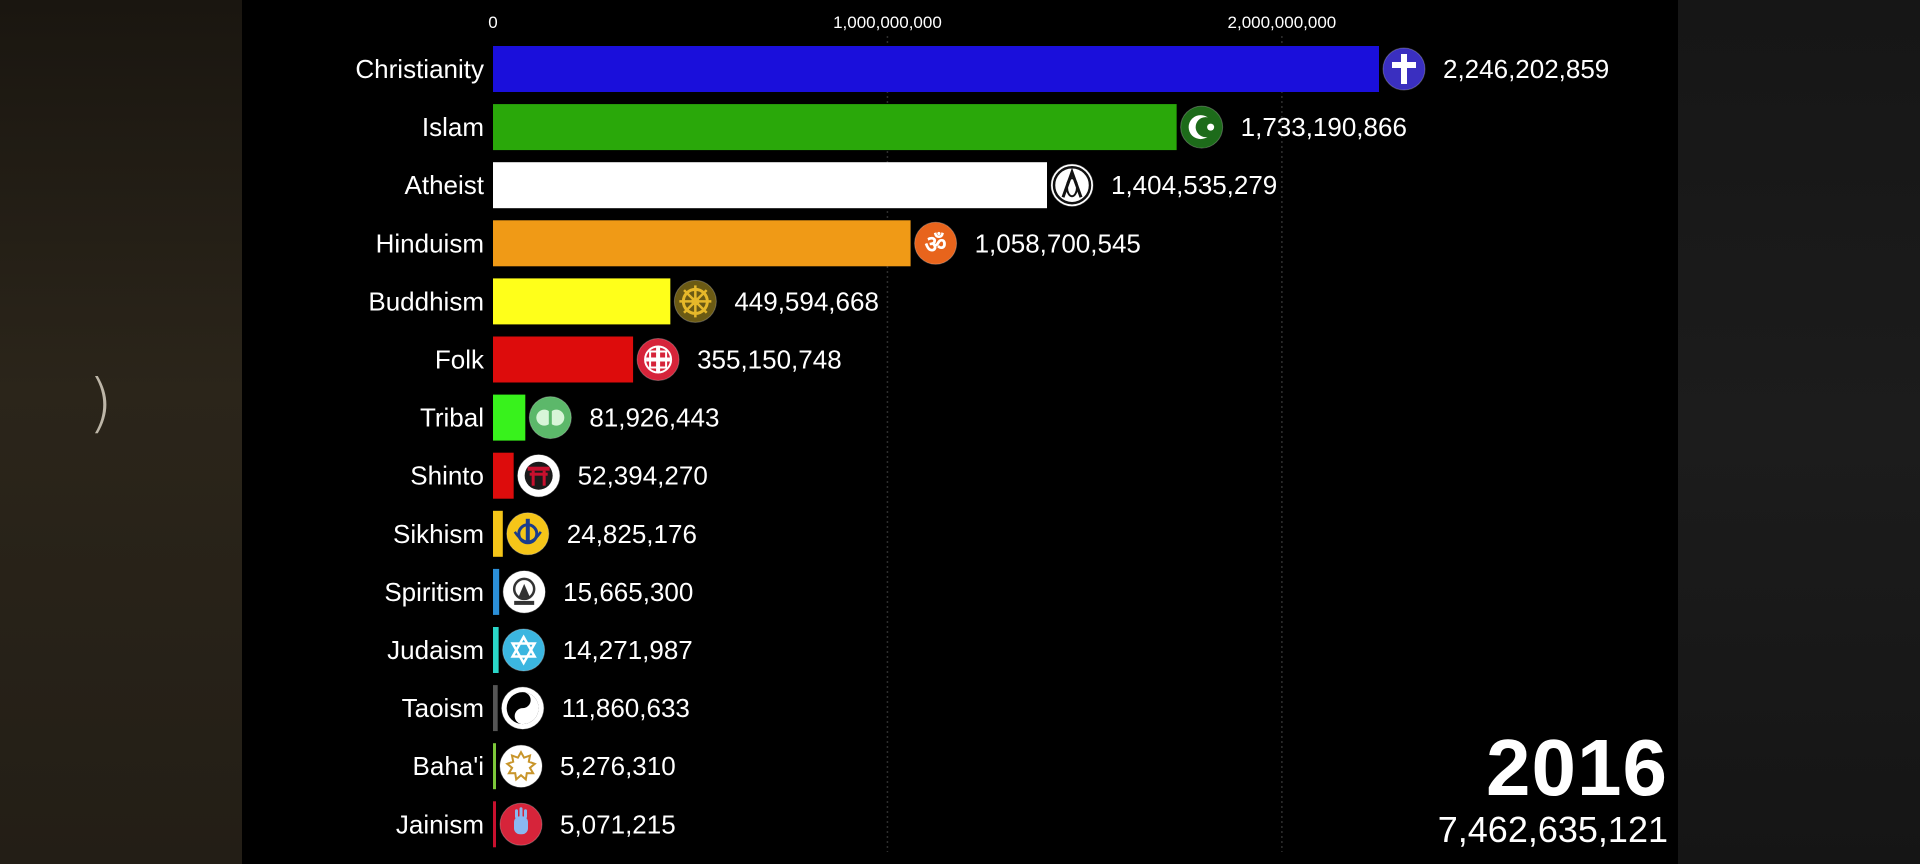 The height and width of the screenshot is (864, 1920). Describe the element at coordinates (628, 592) in the screenshot. I see `value-label: 15,665,300` at that location.